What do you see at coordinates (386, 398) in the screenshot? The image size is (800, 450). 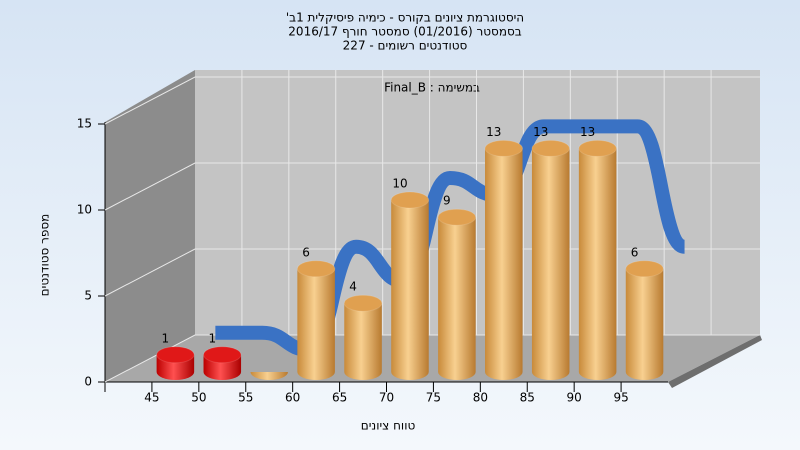 I see `x-tick-label: 70` at bounding box center [386, 398].